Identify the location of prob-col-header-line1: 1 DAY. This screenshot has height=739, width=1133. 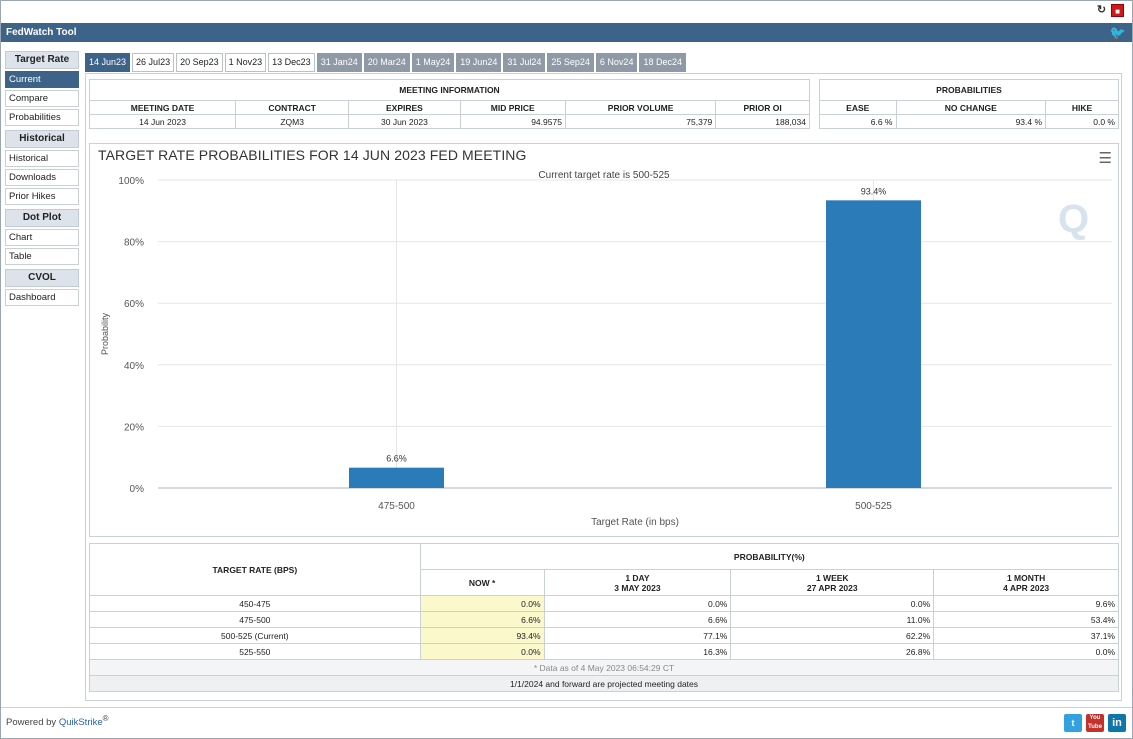
(637, 577).